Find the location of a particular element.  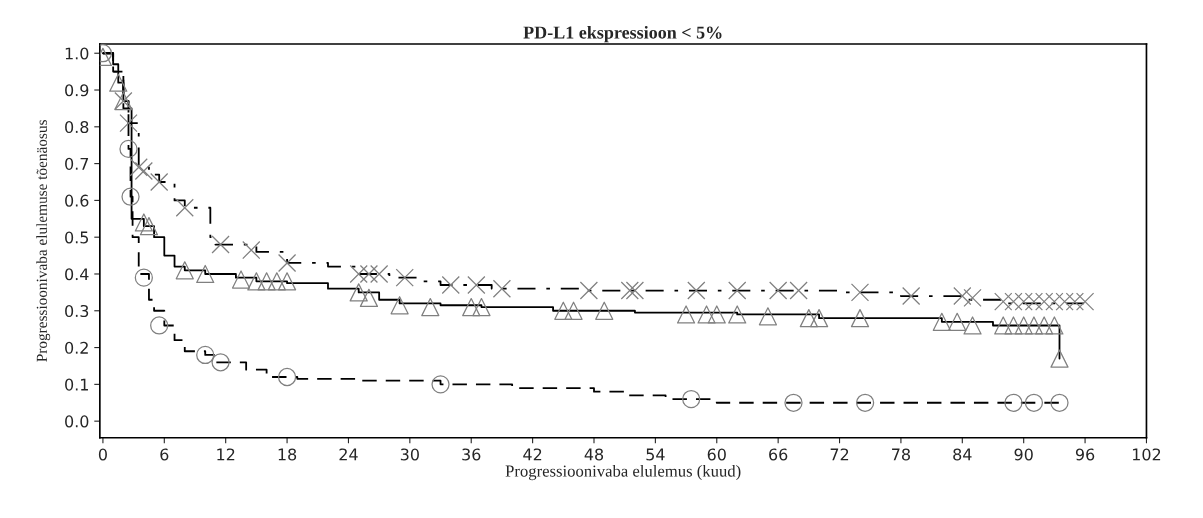

x-tick-label: 78 is located at coordinates (901, 454).